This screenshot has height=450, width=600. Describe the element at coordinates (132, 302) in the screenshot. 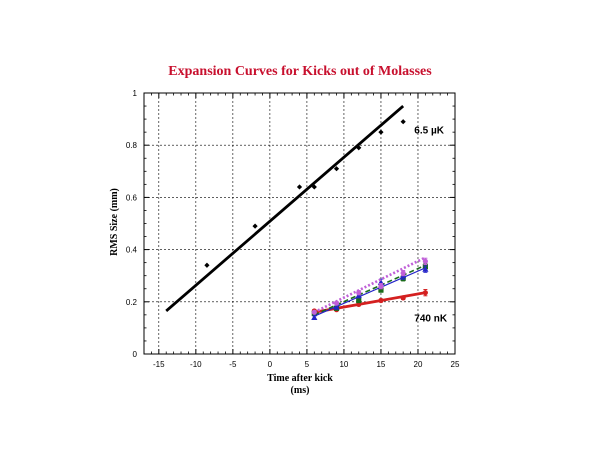

I see `y-tick-label: 0.2` at that location.